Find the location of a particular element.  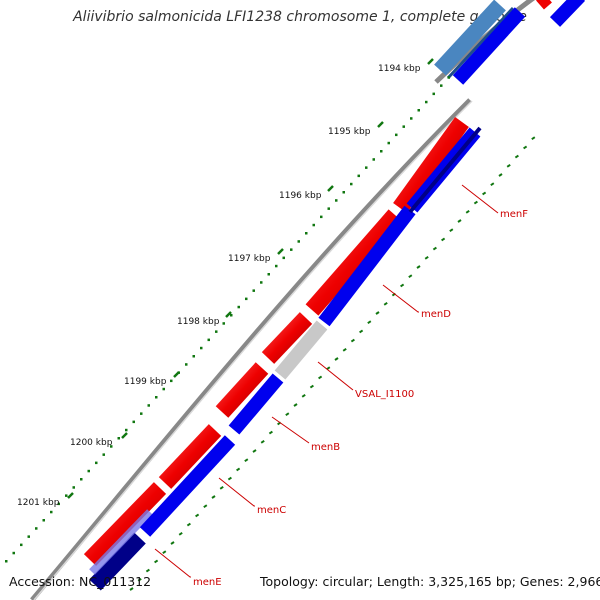

gene-menB-reverse is located at coordinates (256, 404).